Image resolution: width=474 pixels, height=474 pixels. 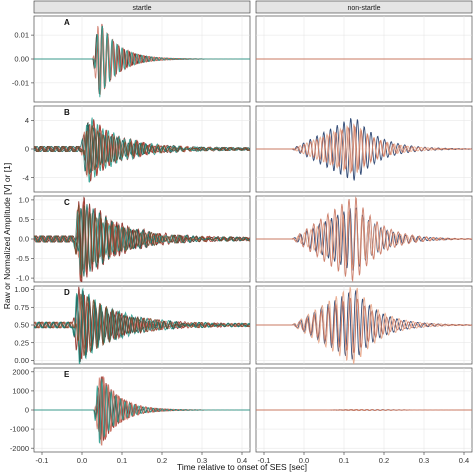 I want to click on panel-C-non-startle, so click(x=364, y=239).